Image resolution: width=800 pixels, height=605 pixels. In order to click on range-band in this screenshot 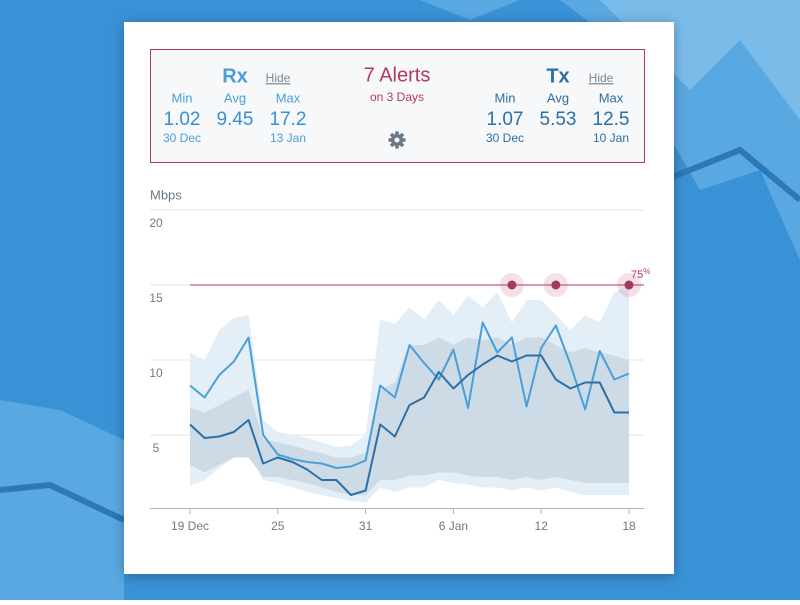, I will do `click(409, 416)`.